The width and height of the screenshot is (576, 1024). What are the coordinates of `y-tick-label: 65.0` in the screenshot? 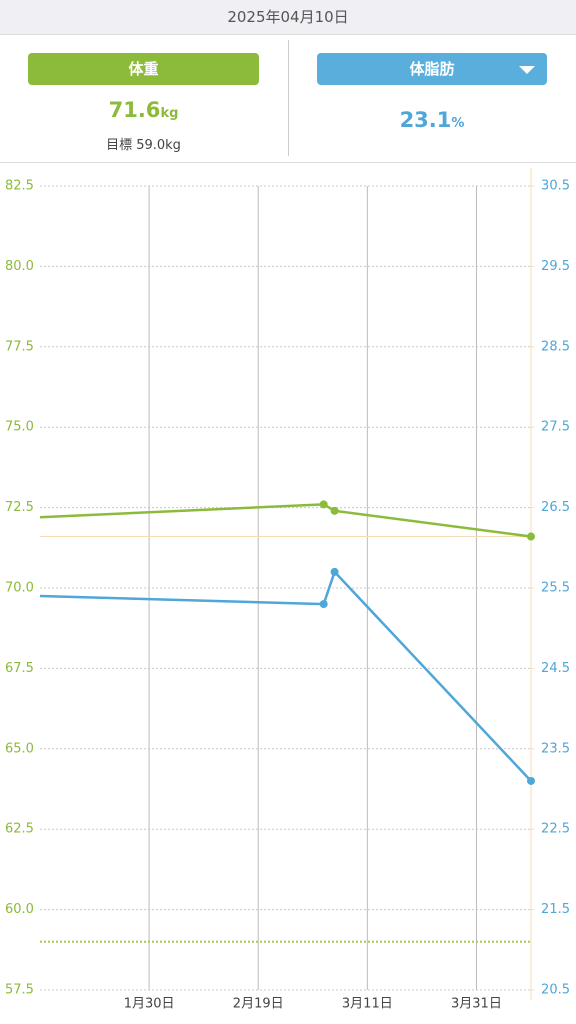 It's located at (19, 748).